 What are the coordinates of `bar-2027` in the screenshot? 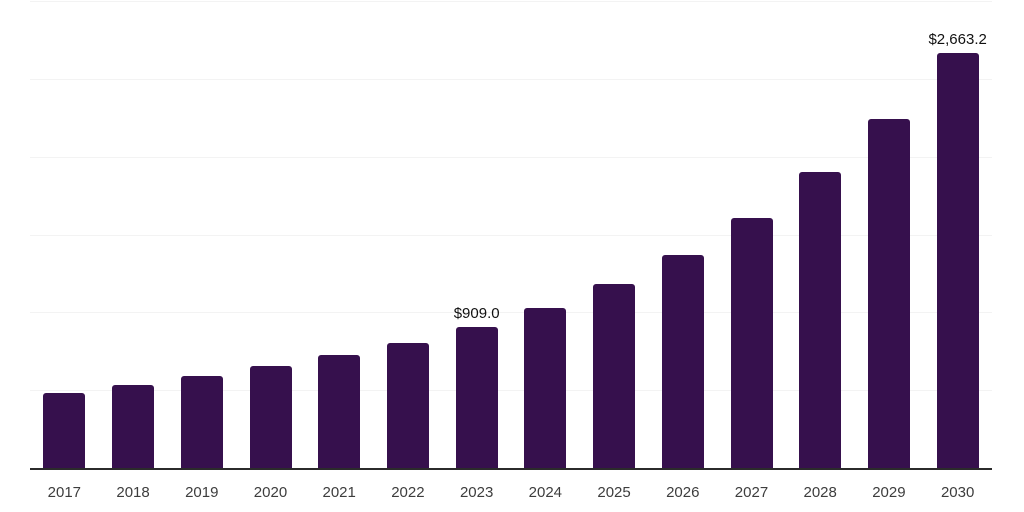 It's located at (751, 342).